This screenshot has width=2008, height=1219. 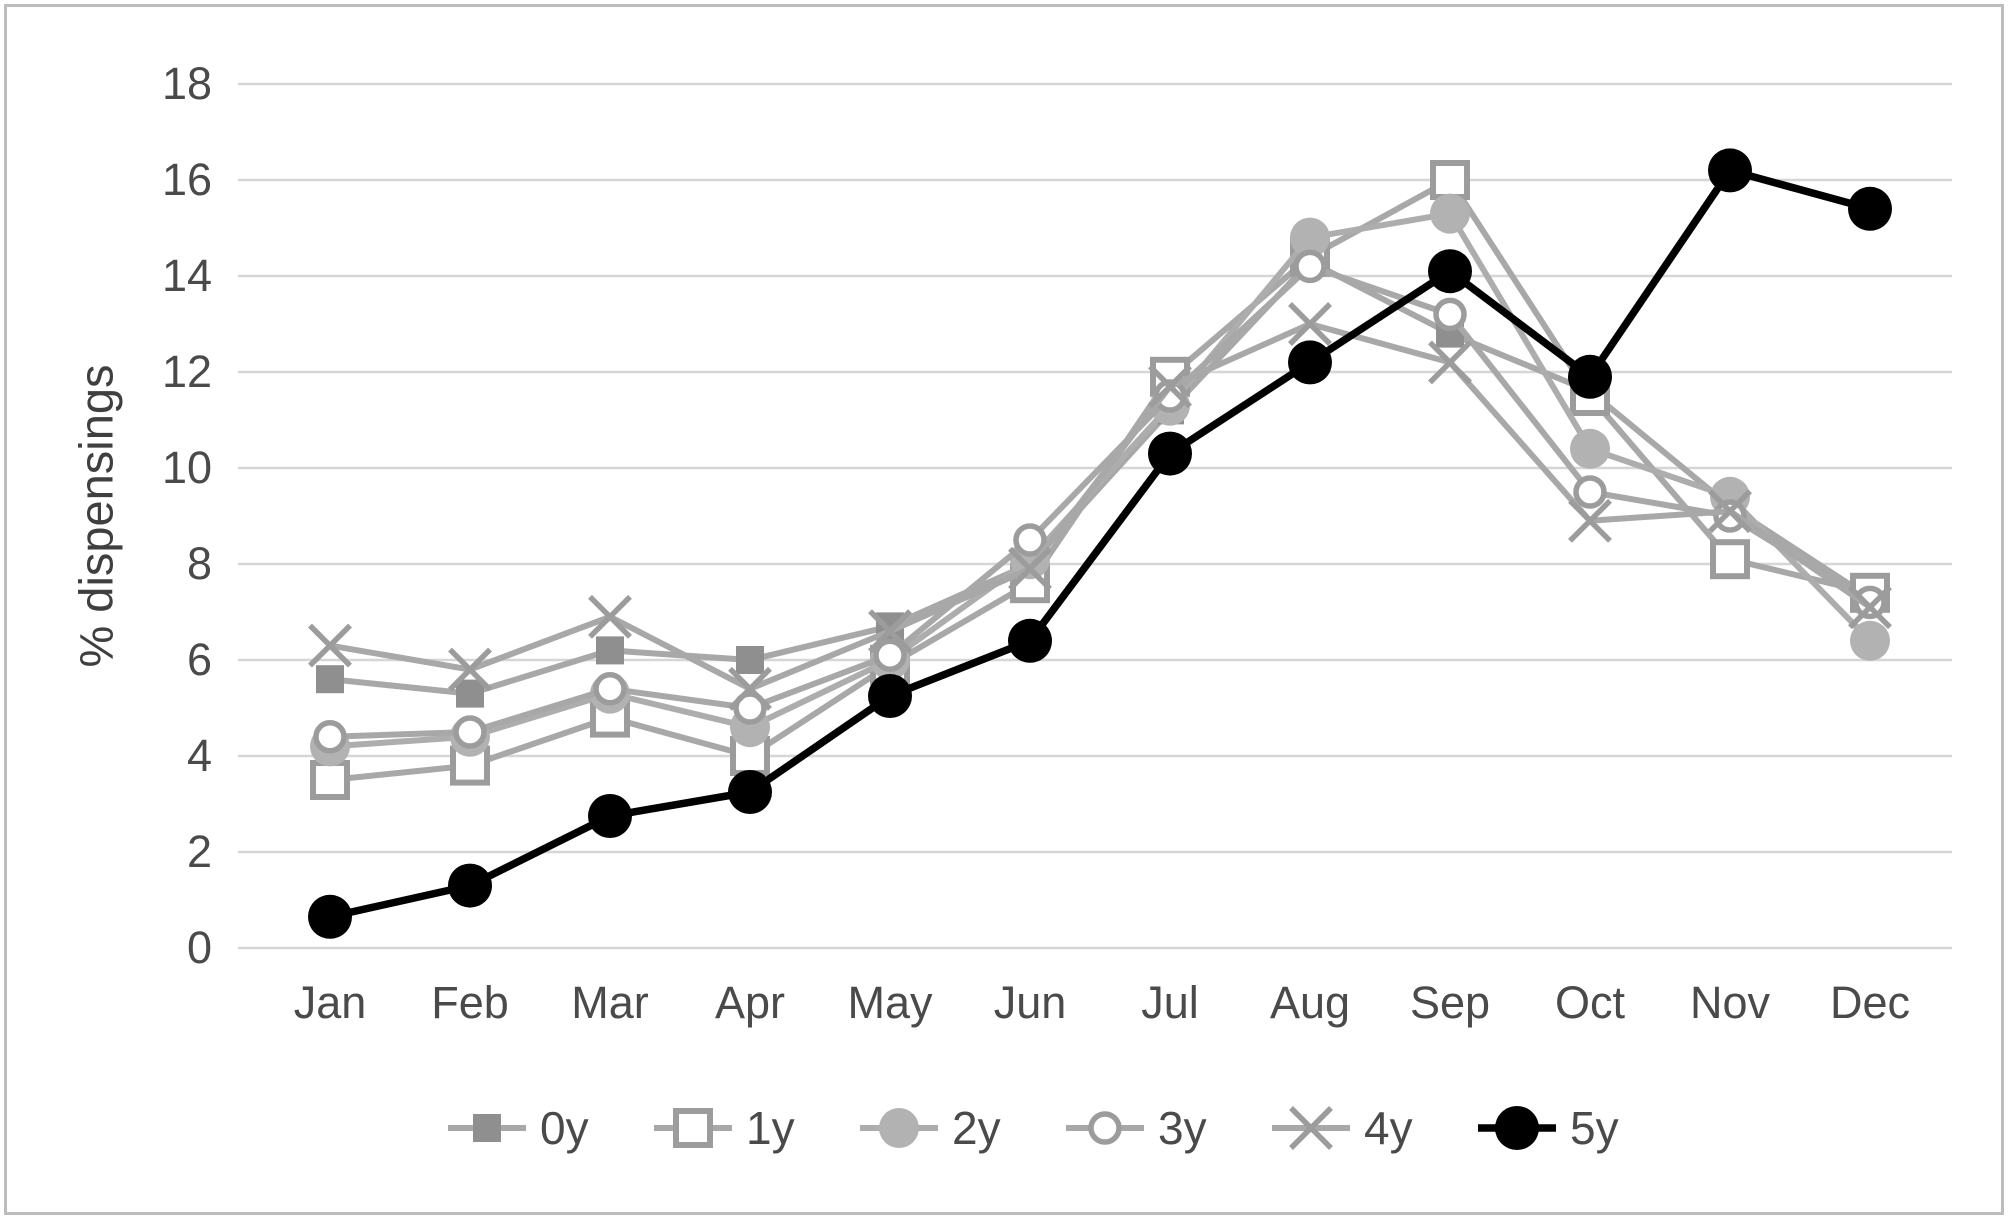 I want to click on x-tick-label: Dec, so click(x=1870, y=1002).